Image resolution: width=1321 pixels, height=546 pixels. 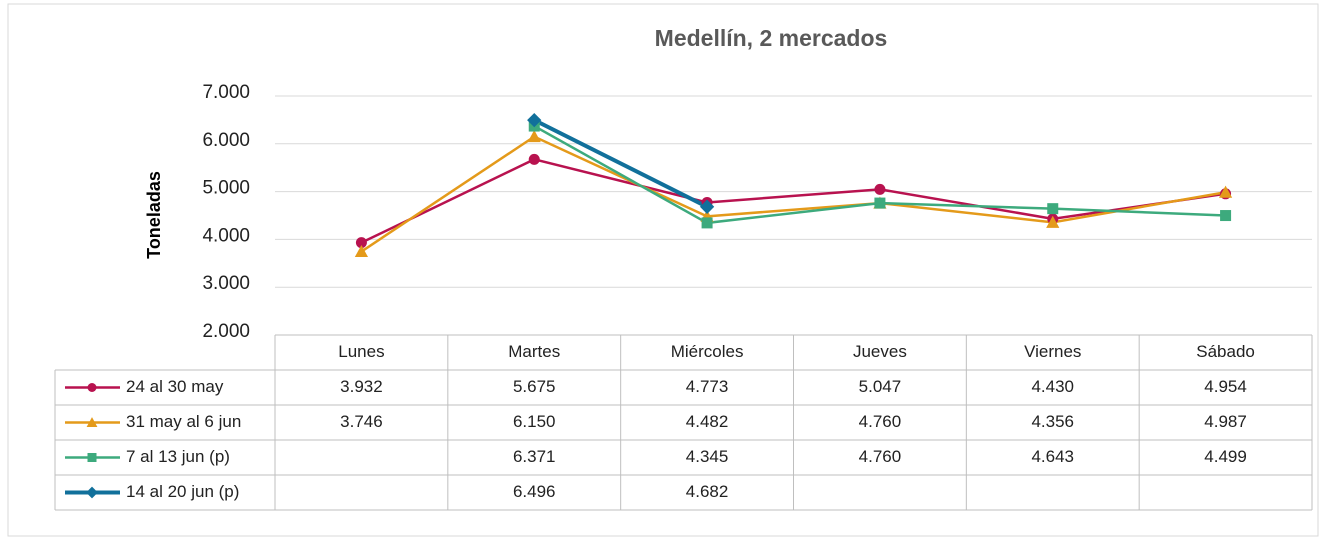 What do you see at coordinates (534, 421) in the screenshot?
I see `table-value: 6.150` at bounding box center [534, 421].